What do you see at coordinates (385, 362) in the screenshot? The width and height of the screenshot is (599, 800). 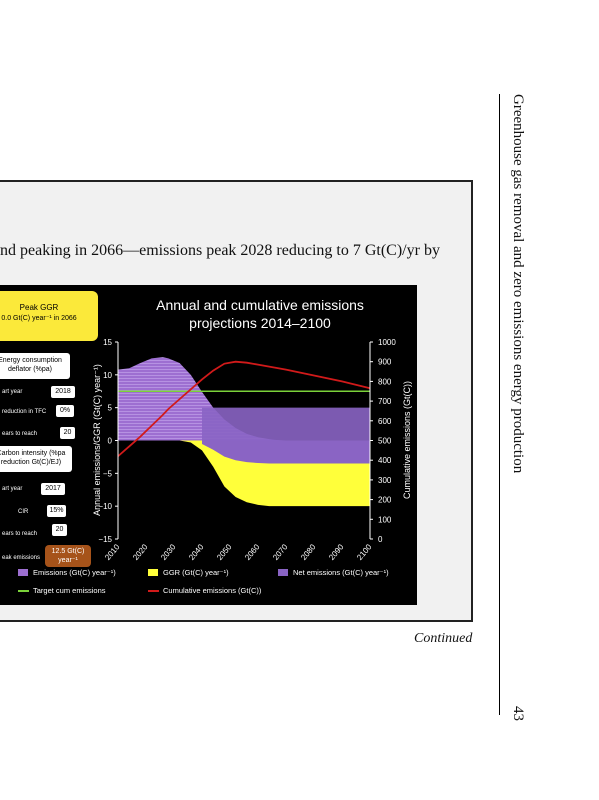 I see `y2-tick-label: 900` at bounding box center [385, 362].